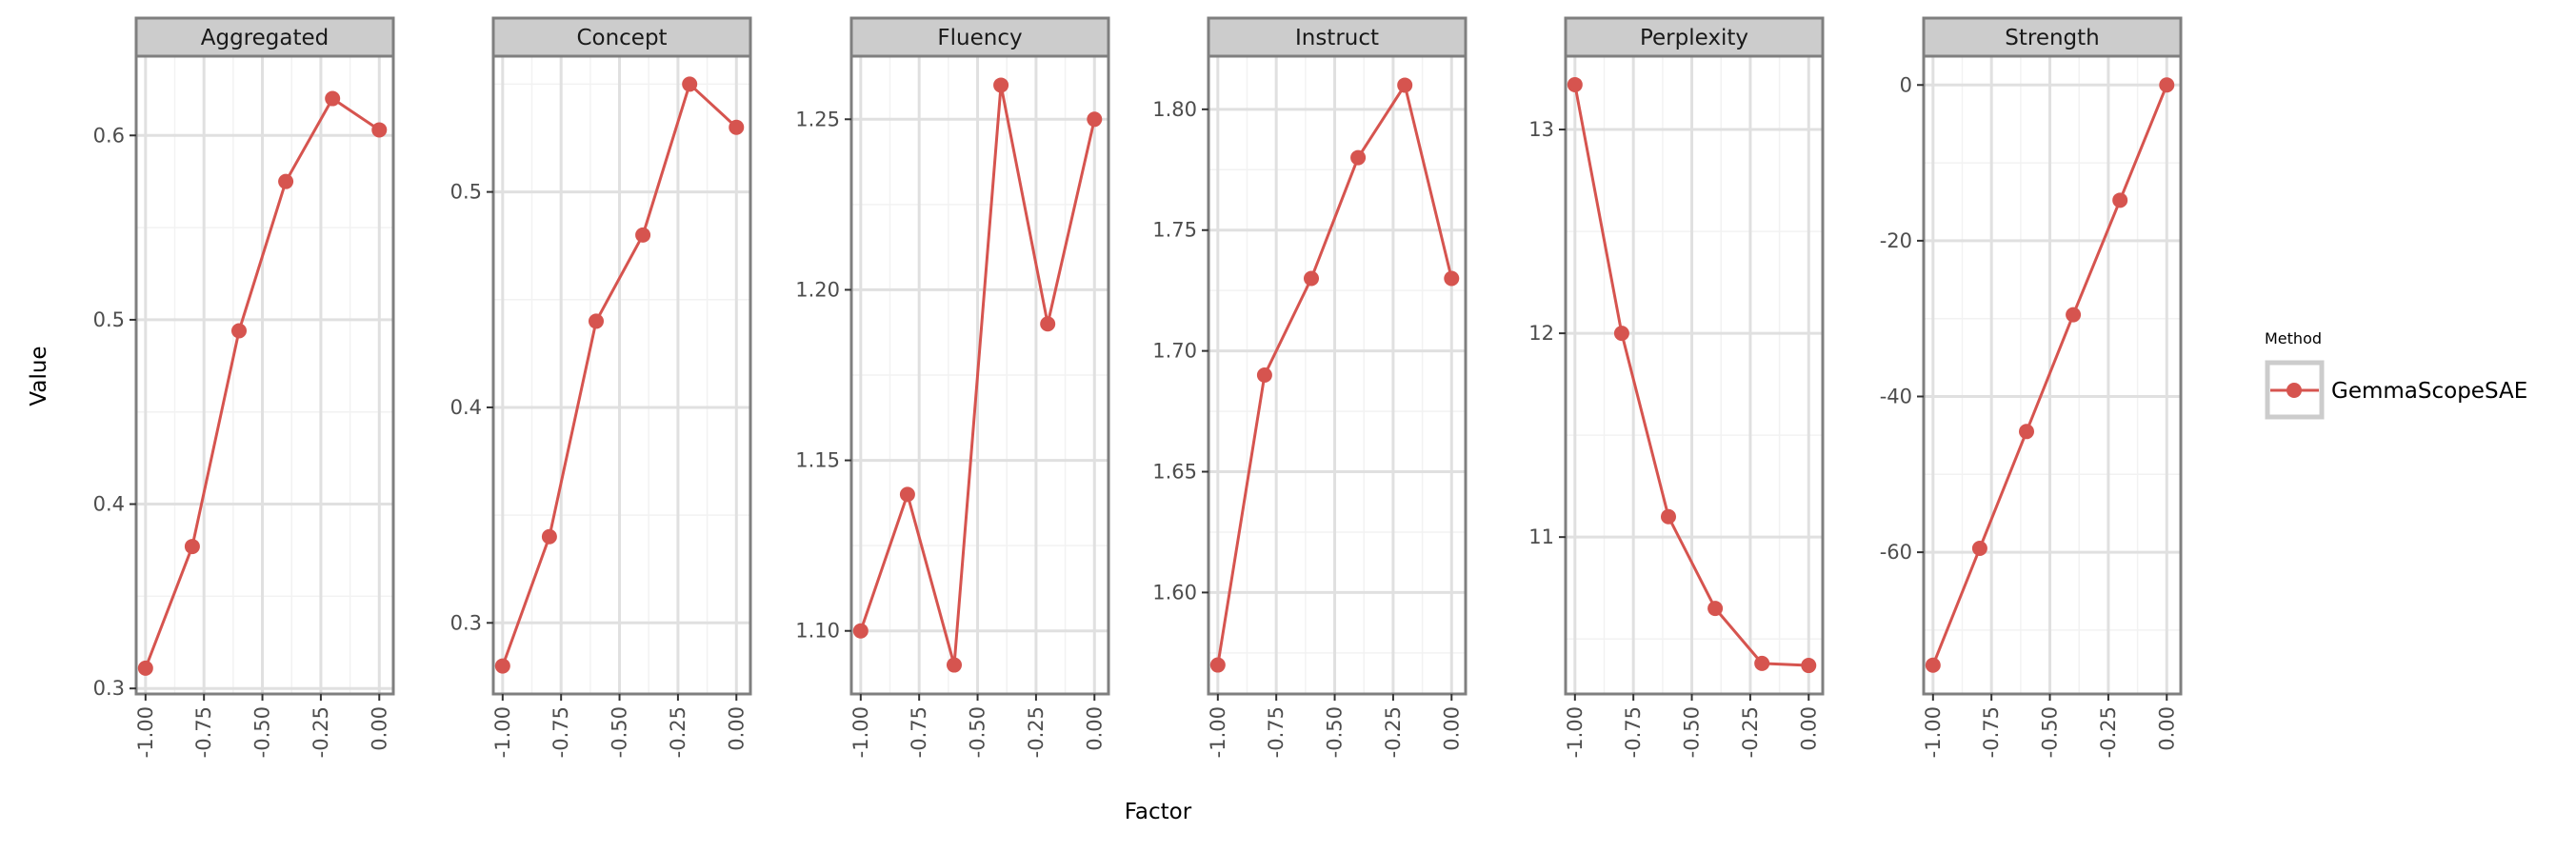 The width and height of the screenshot is (2576, 852). What do you see at coordinates (39, 376) in the screenshot?
I see `y-axis-title: Value` at bounding box center [39, 376].